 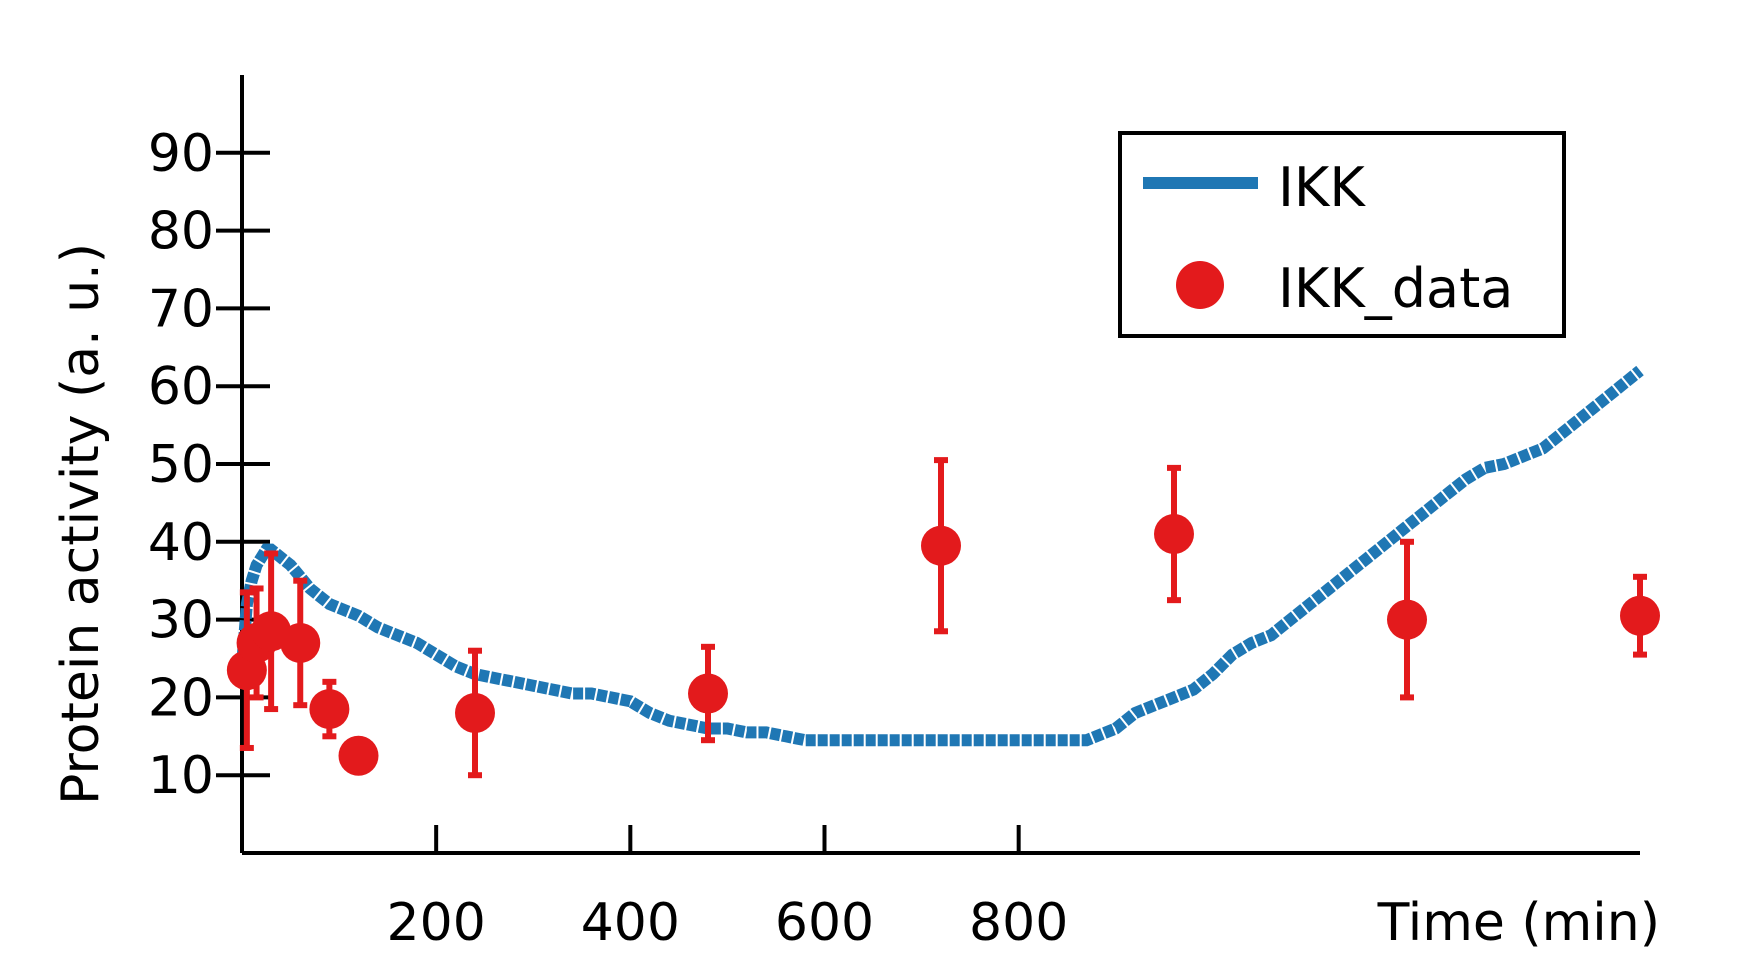 I want to click on x-axis-title: Time (min), so click(x=1518, y=923).